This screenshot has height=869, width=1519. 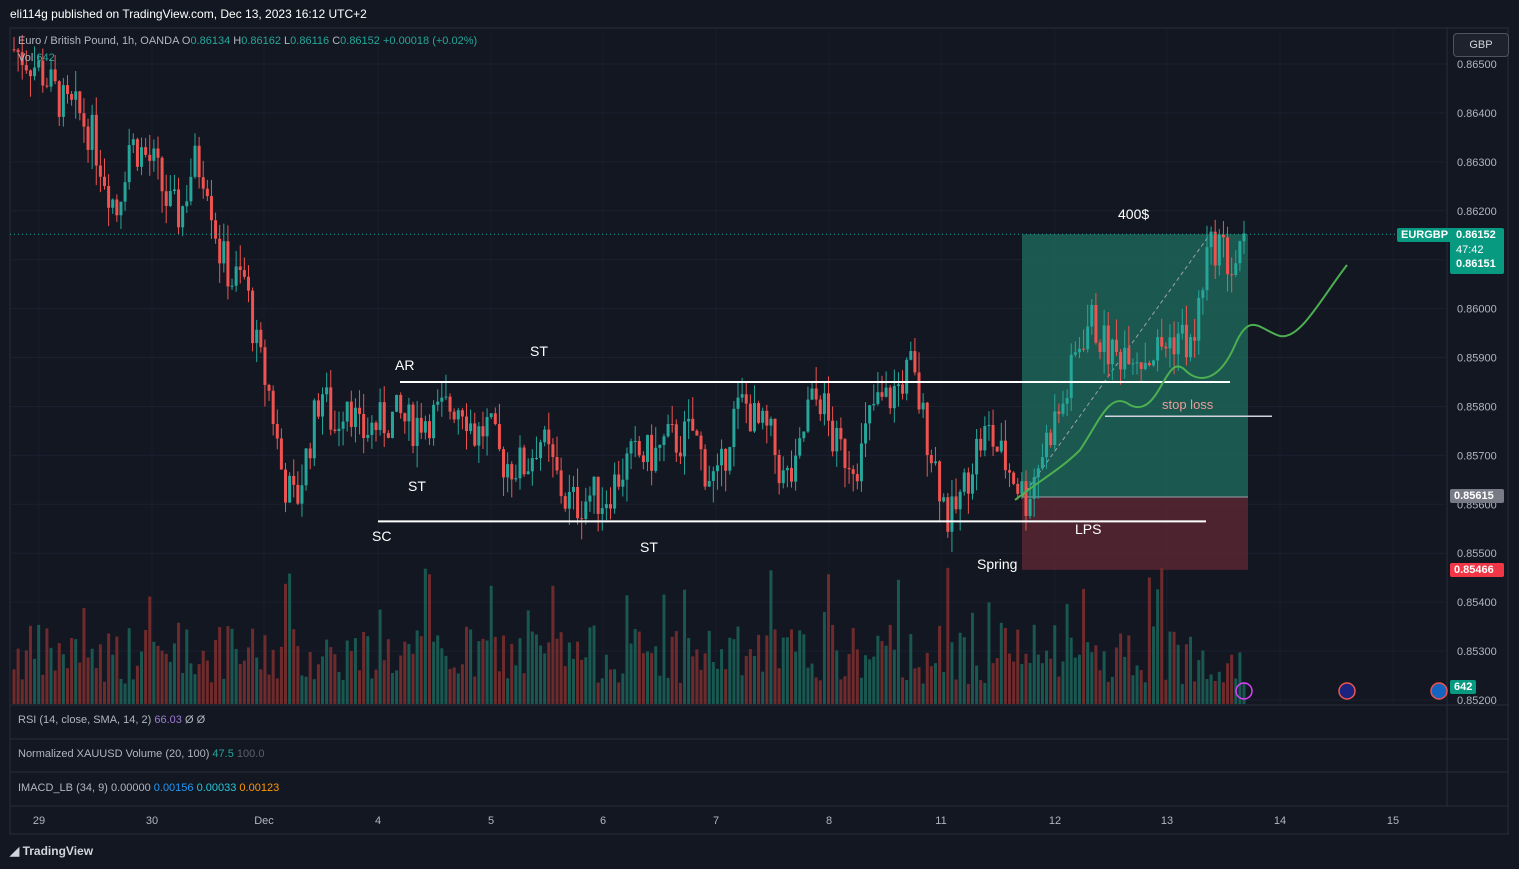 I want to click on stop-price-tag: 0.85466, so click(x=1477, y=570).